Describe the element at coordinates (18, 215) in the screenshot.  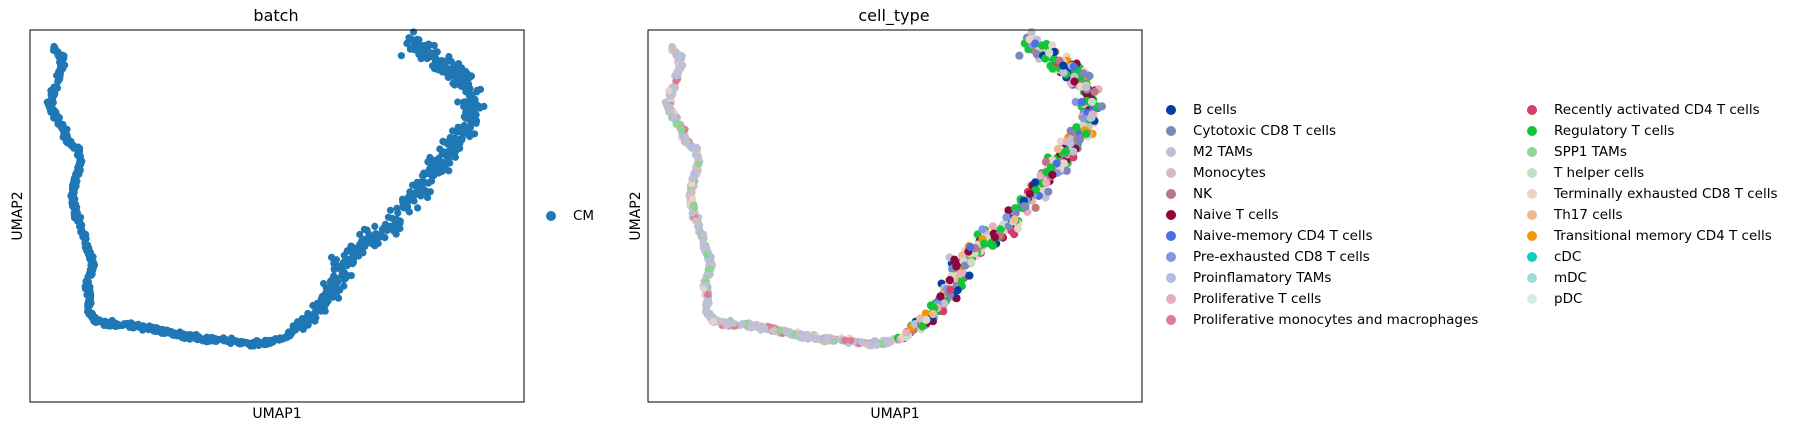
I see `batch-ylabel: UMAP2` at that location.